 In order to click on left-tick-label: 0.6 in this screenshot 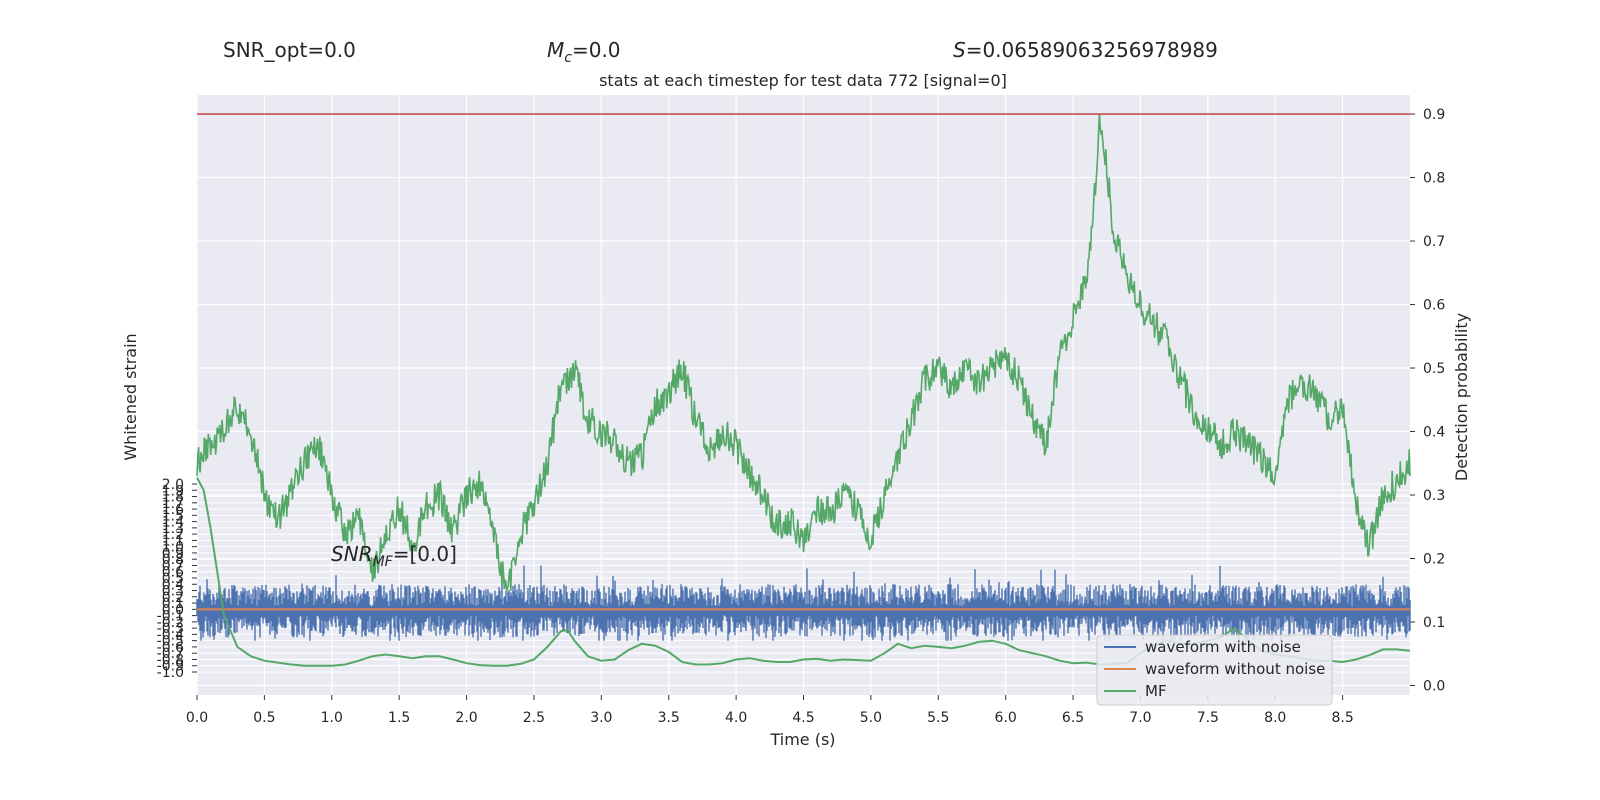, I will do `click(173, 573)`.